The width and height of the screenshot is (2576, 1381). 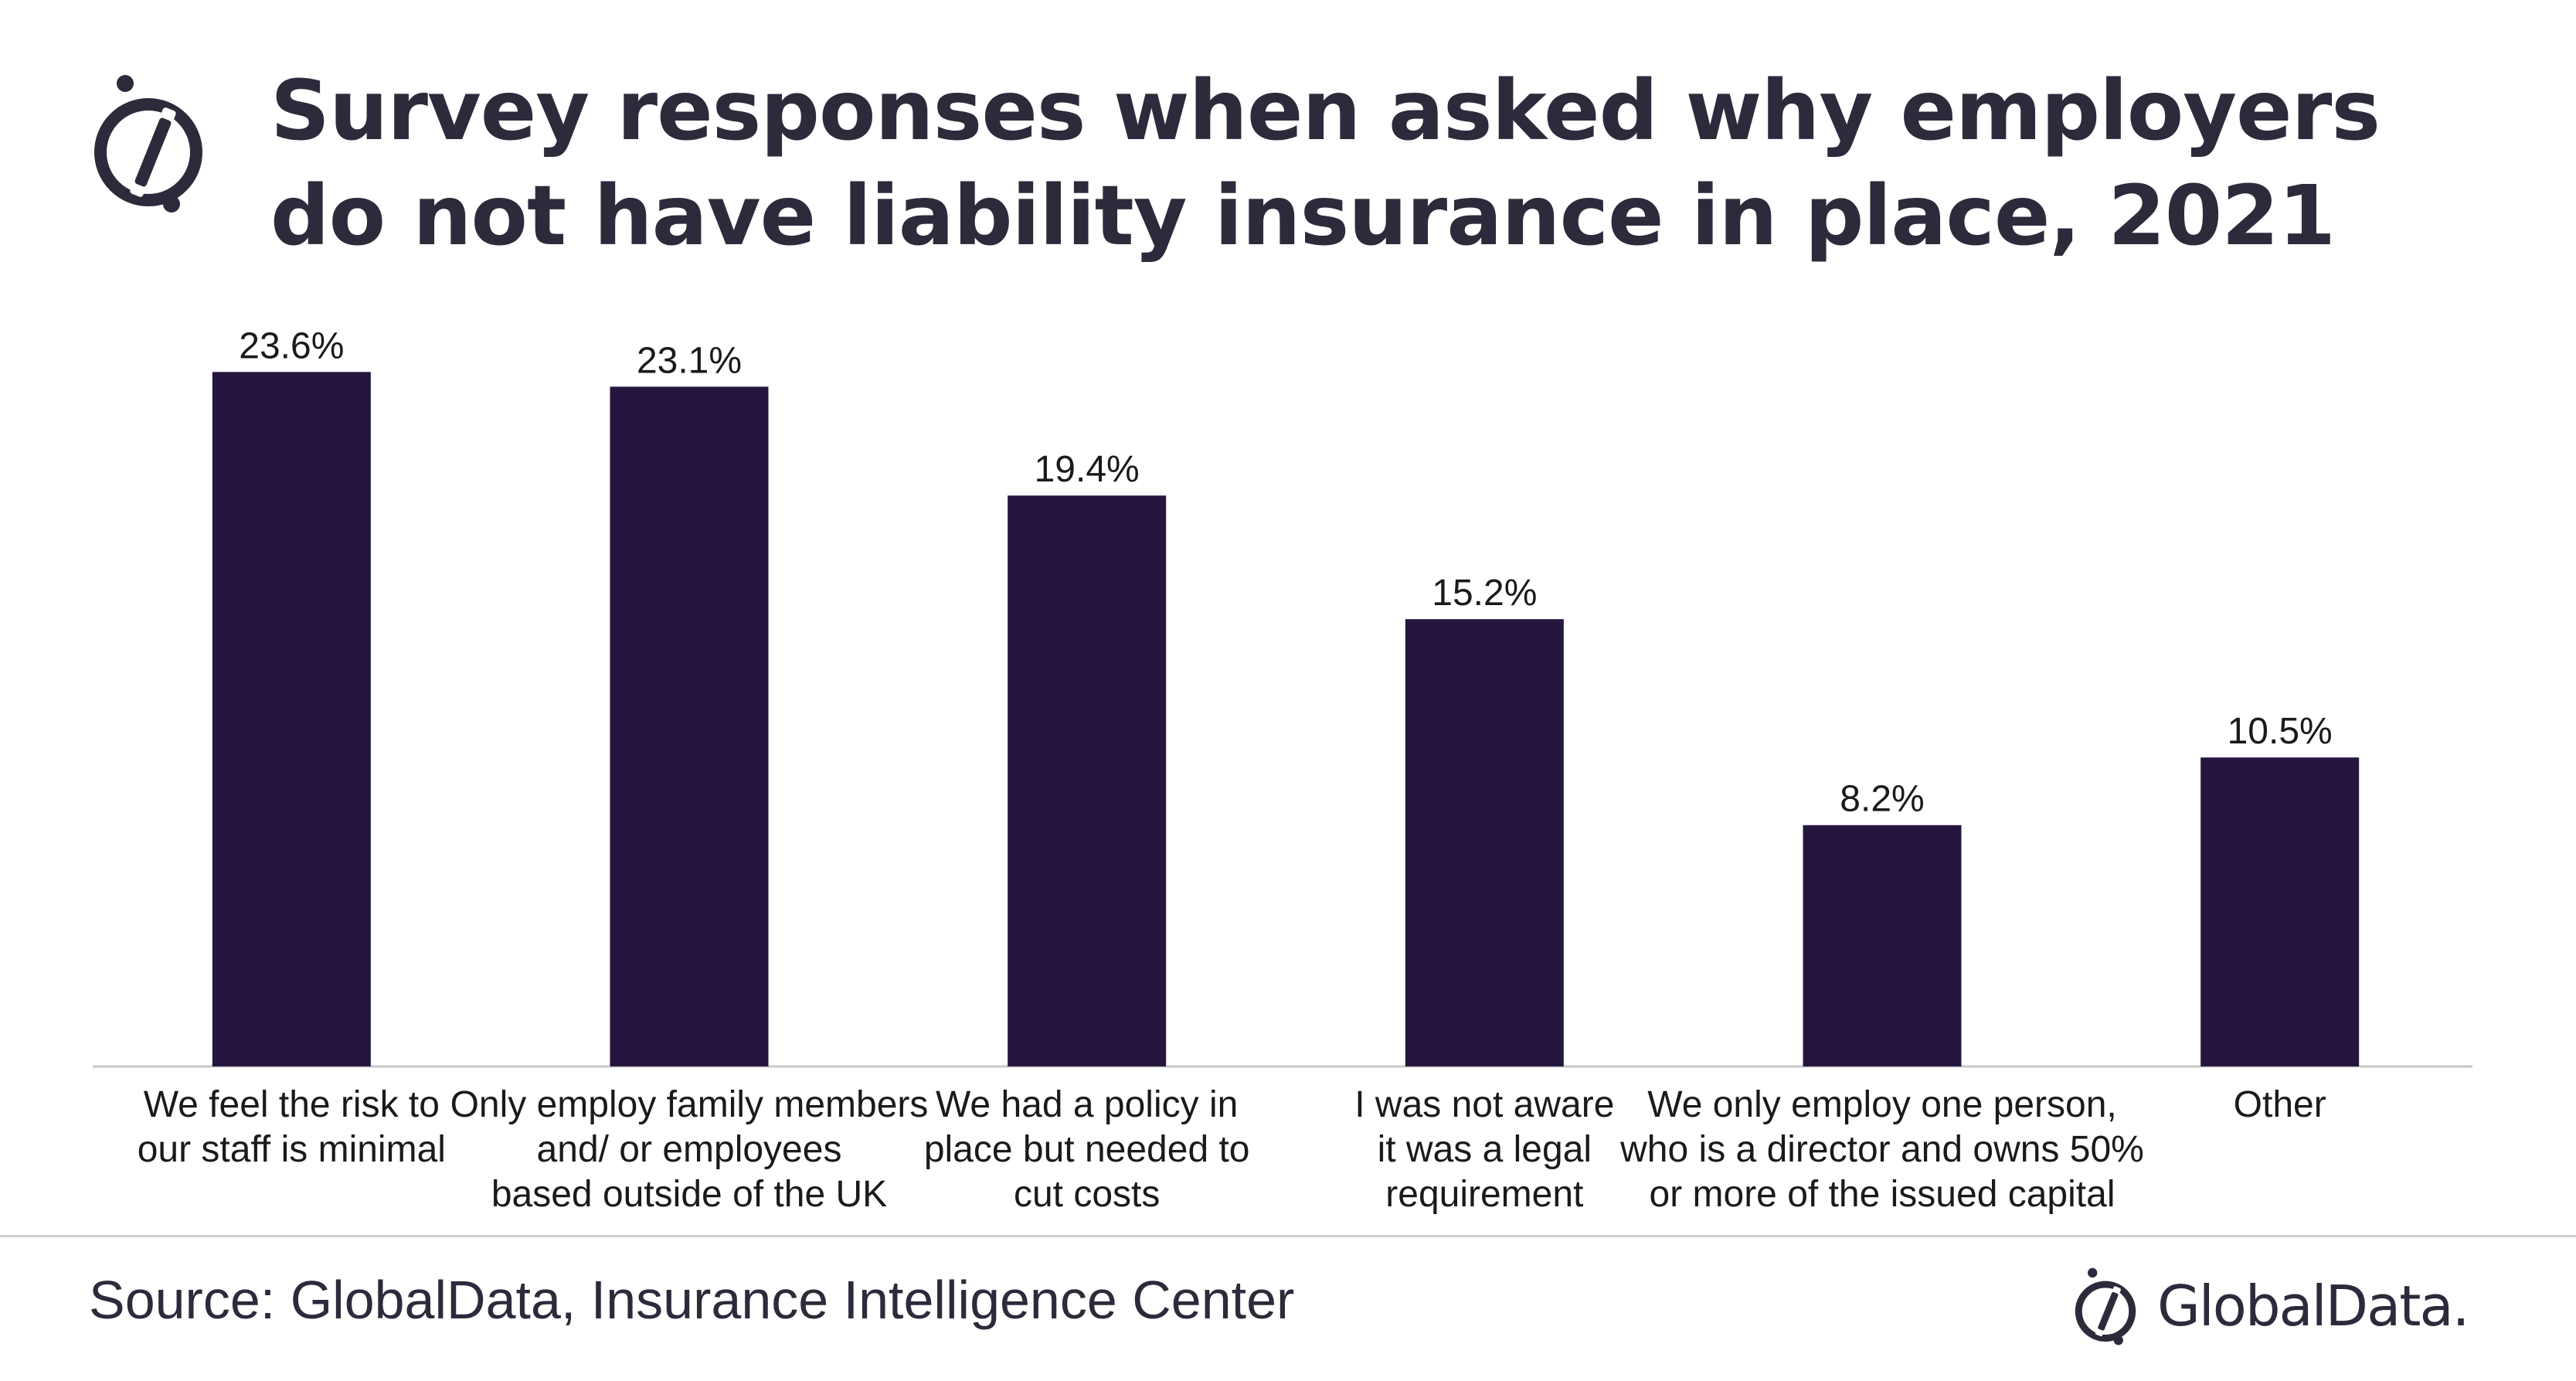 I want to click on category-label-line: Other, so click(x=2280, y=1104).